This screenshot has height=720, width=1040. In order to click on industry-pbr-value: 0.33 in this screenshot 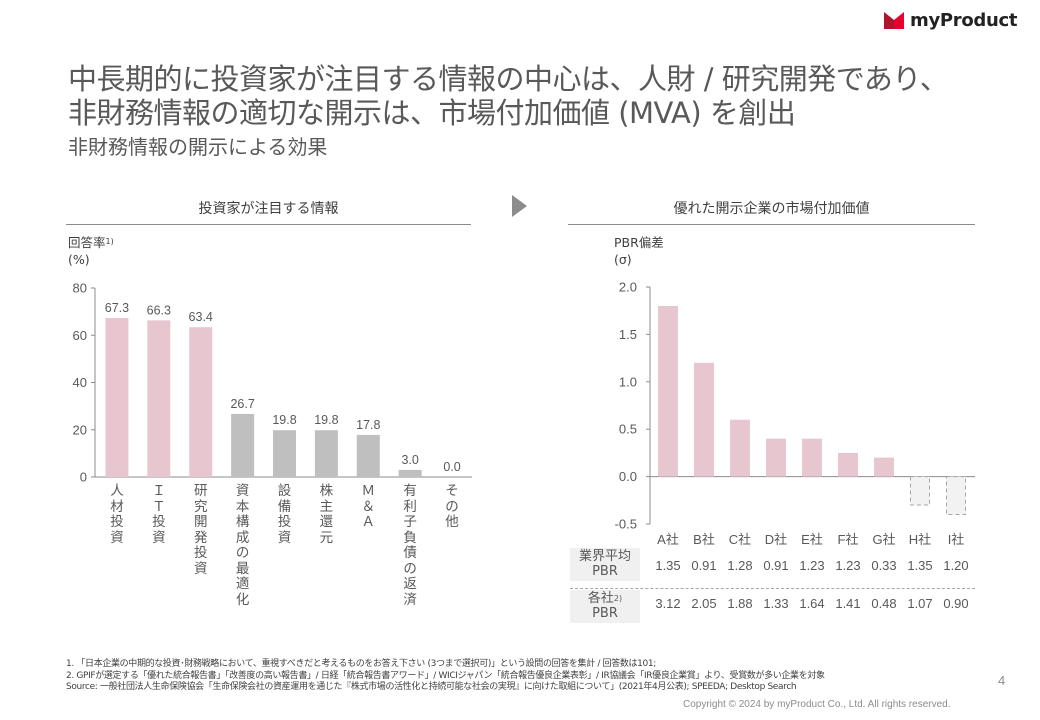, I will do `click(884, 565)`.